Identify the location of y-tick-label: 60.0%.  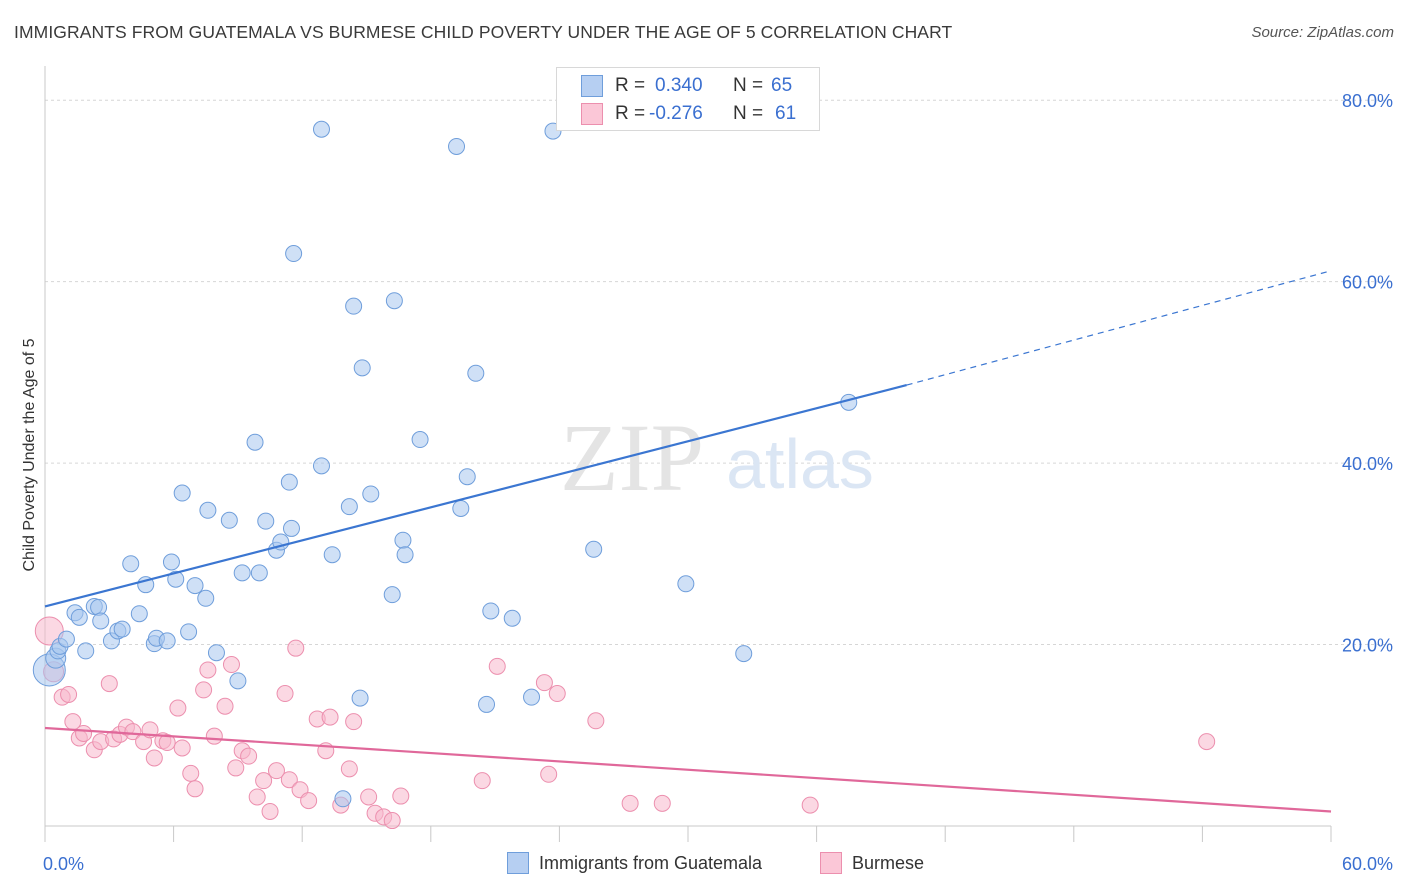
(1367, 283).